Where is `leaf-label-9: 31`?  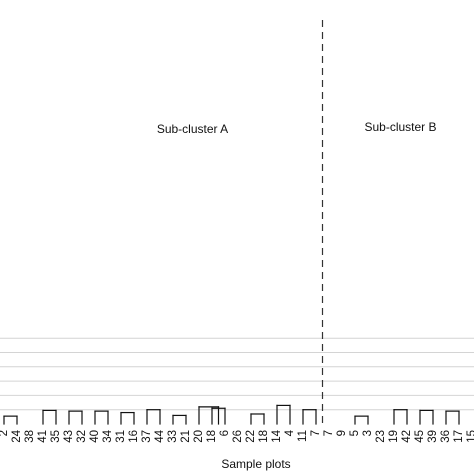 leaf-label-9: 31 is located at coordinates (121, 436).